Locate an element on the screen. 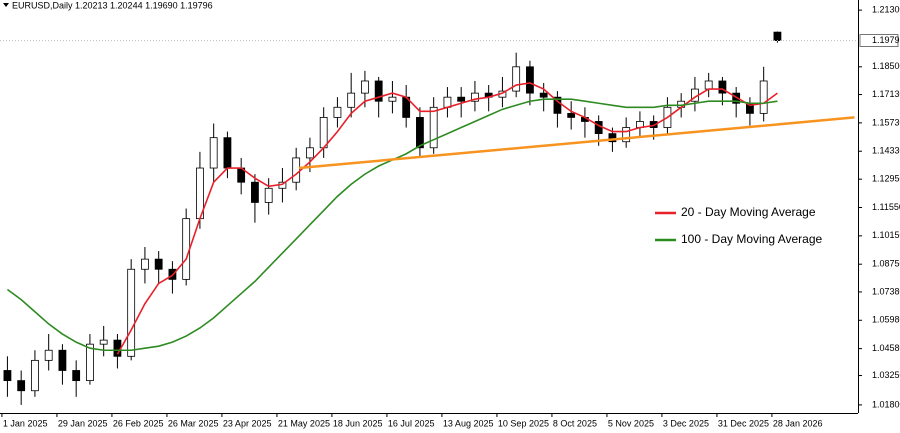 The image size is (900, 433). y-tick-label: 1.04580 is located at coordinates (886, 348).